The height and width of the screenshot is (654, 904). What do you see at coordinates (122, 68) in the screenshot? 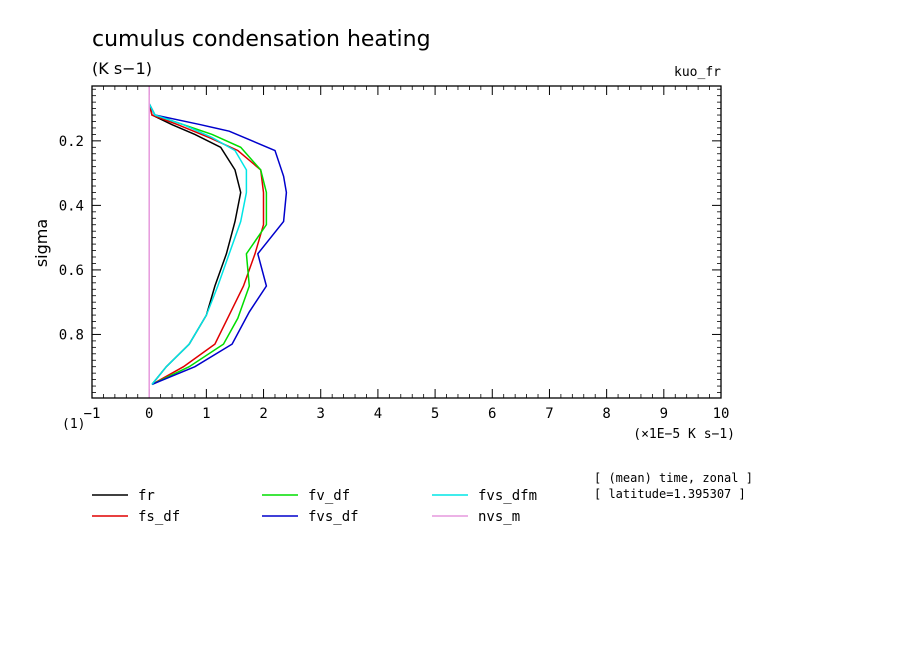
I see `chart-units: (K s−1)` at bounding box center [122, 68].